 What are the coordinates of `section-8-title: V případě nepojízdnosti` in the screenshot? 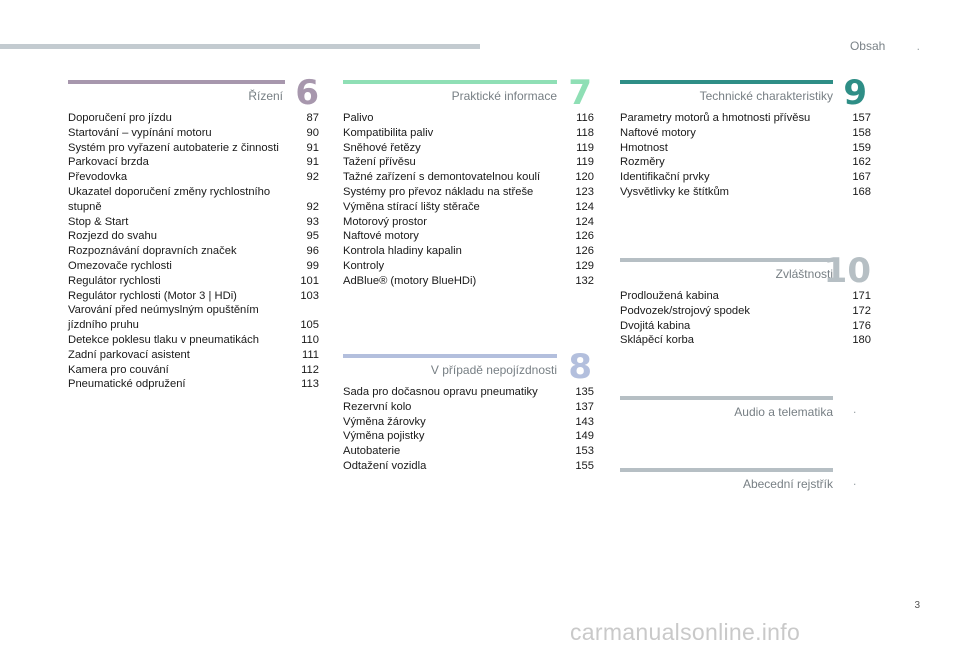 It's located at (493, 370).